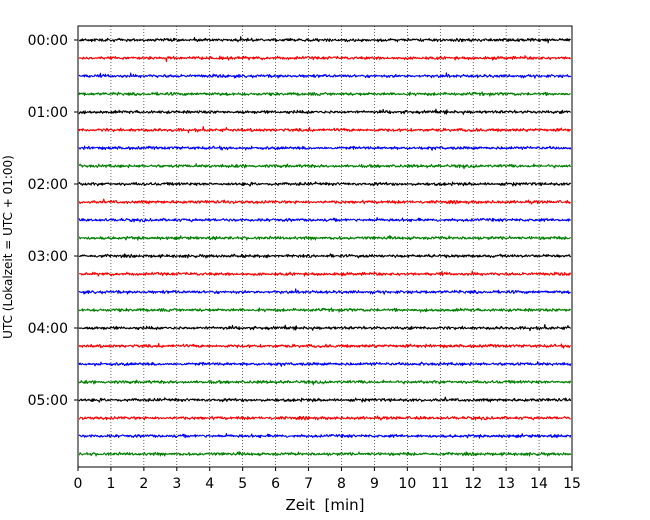  What do you see at coordinates (143, 484) in the screenshot?
I see `x-tick-label: 2` at bounding box center [143, 484].